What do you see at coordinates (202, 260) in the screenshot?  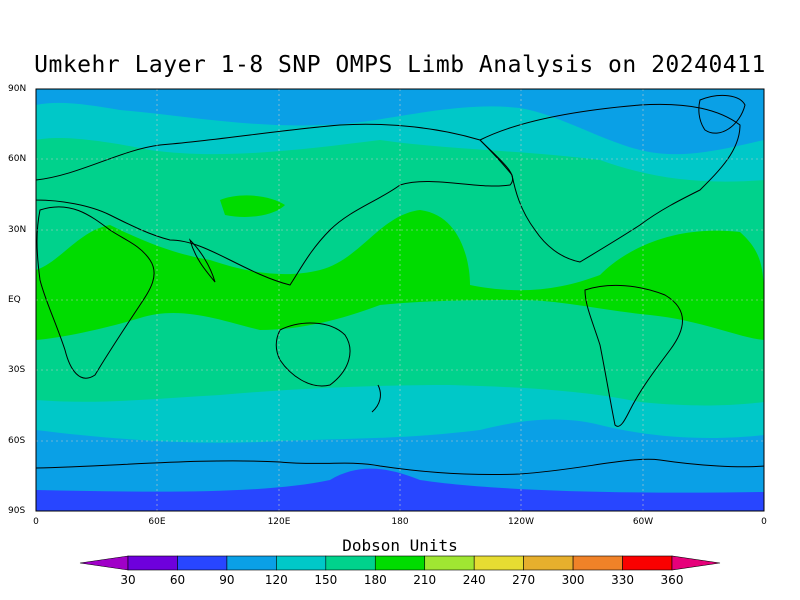 I see `coastline-india` at bounding box center [202, 260].